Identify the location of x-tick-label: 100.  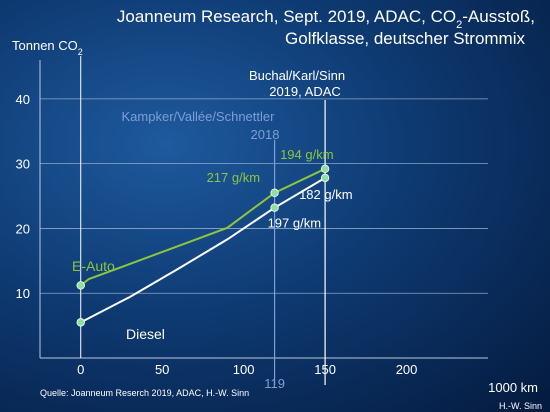
(244, 369).